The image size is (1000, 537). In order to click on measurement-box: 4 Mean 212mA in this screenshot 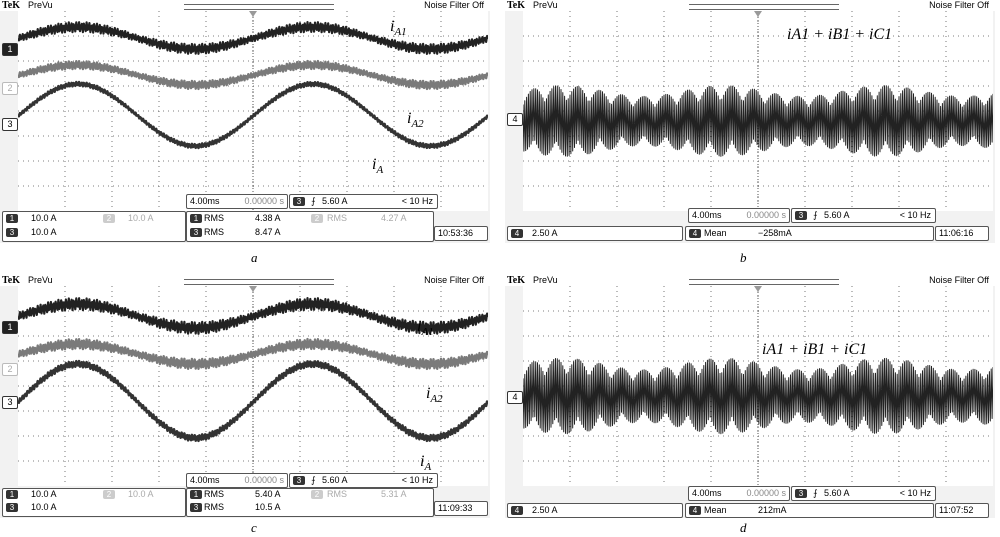, I will do `click(809, 510)`.